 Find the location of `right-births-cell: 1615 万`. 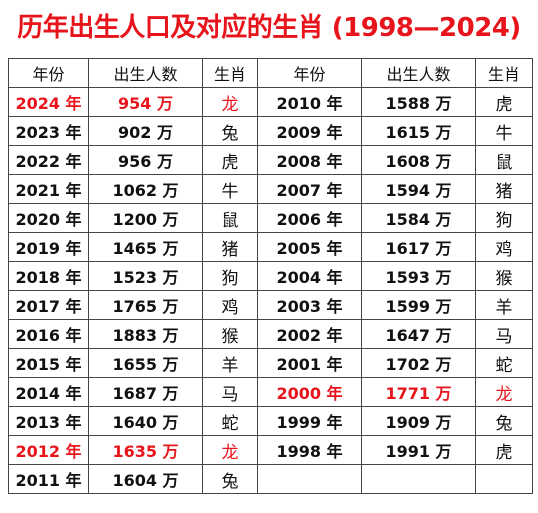

right-births-cell: 1615 万 is located at coordinates (418, 131).